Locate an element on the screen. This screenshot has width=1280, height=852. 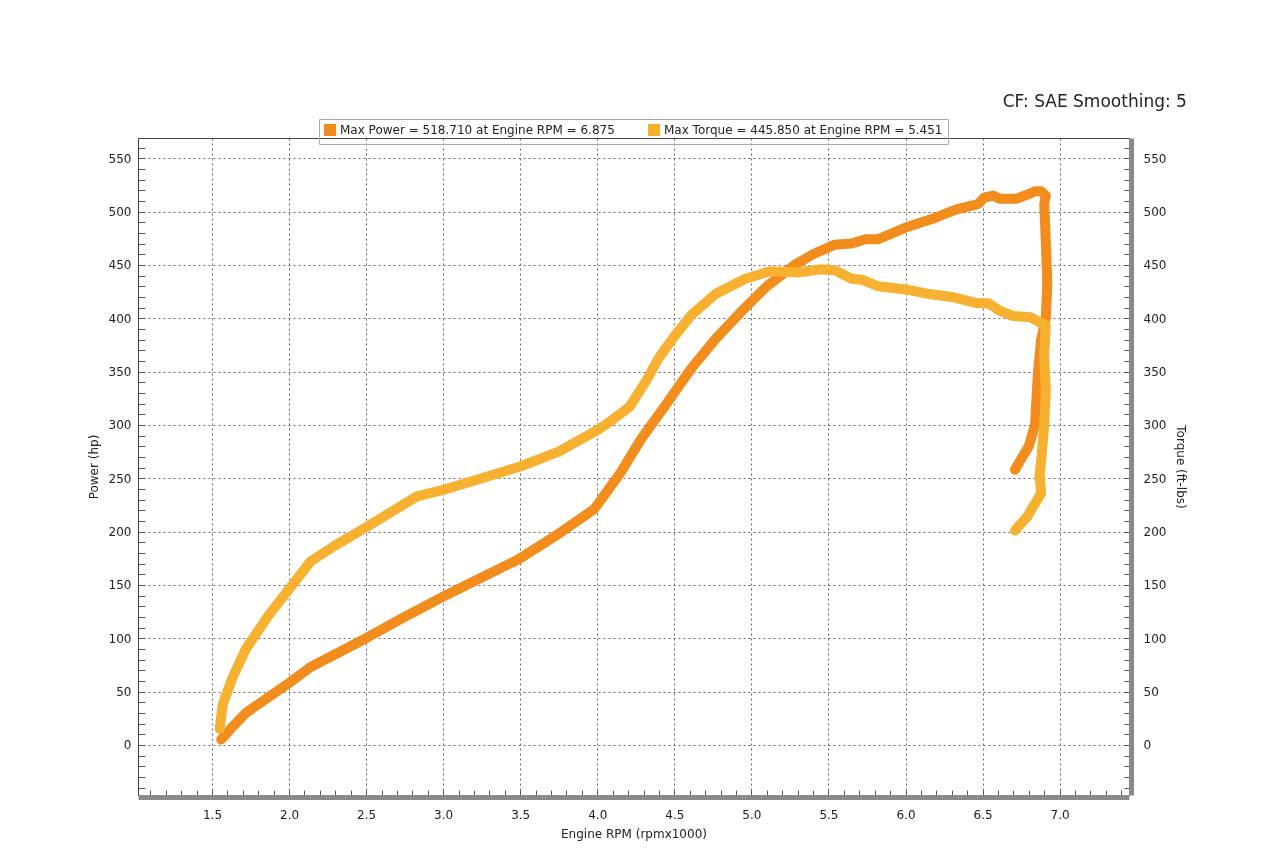
x-tick-label: 3.5 is located at coordinates (521, 814).